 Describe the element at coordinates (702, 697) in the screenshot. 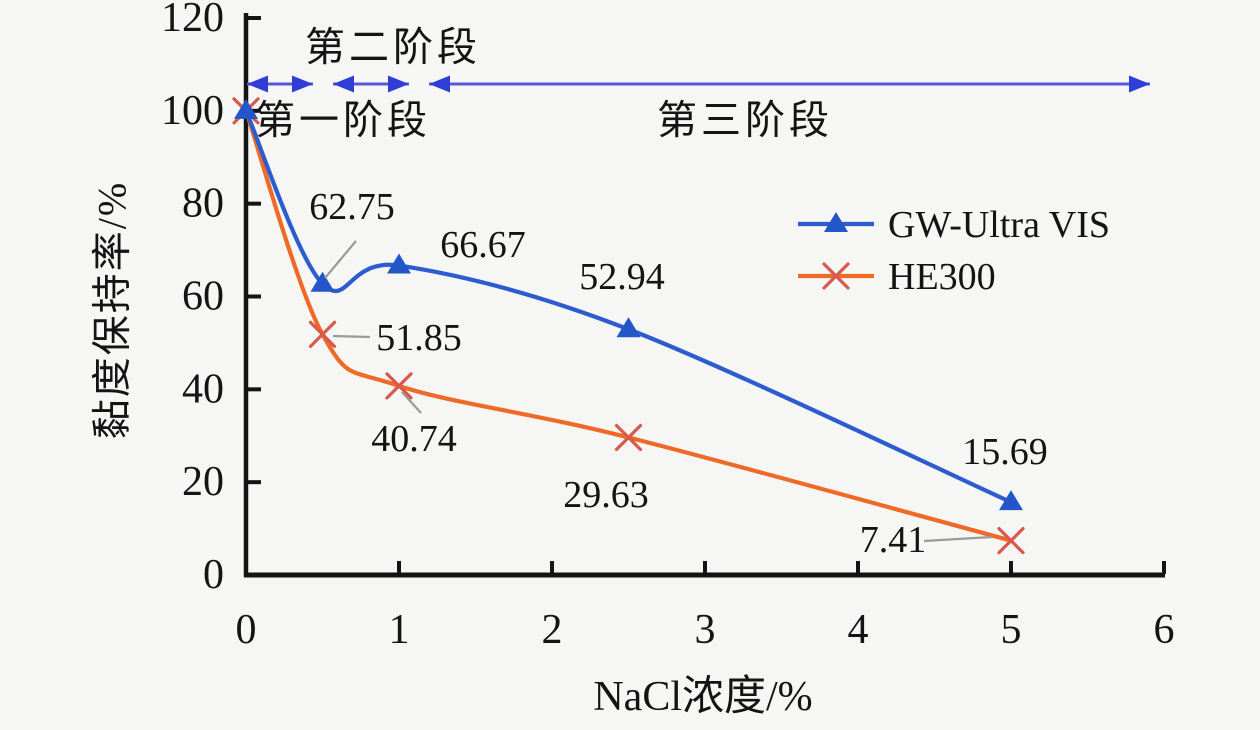

I see `x-axis-title: NaCl浓度/%` at that location.